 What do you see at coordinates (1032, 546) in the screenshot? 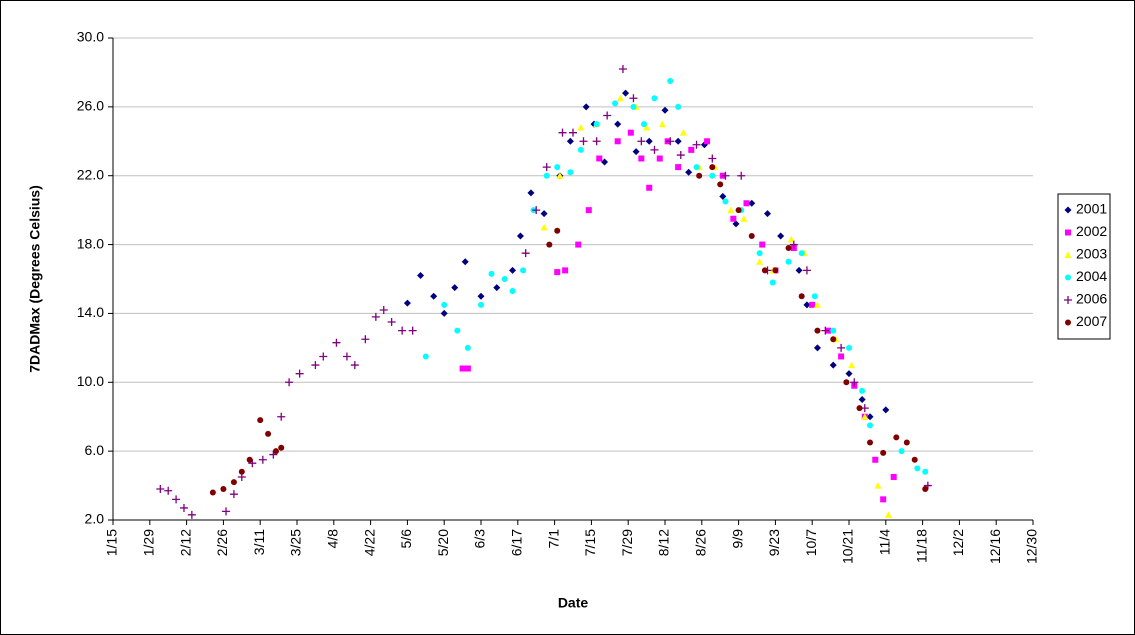
I see `x-tick-label: 12/30` at bounding box center [1032, 546].